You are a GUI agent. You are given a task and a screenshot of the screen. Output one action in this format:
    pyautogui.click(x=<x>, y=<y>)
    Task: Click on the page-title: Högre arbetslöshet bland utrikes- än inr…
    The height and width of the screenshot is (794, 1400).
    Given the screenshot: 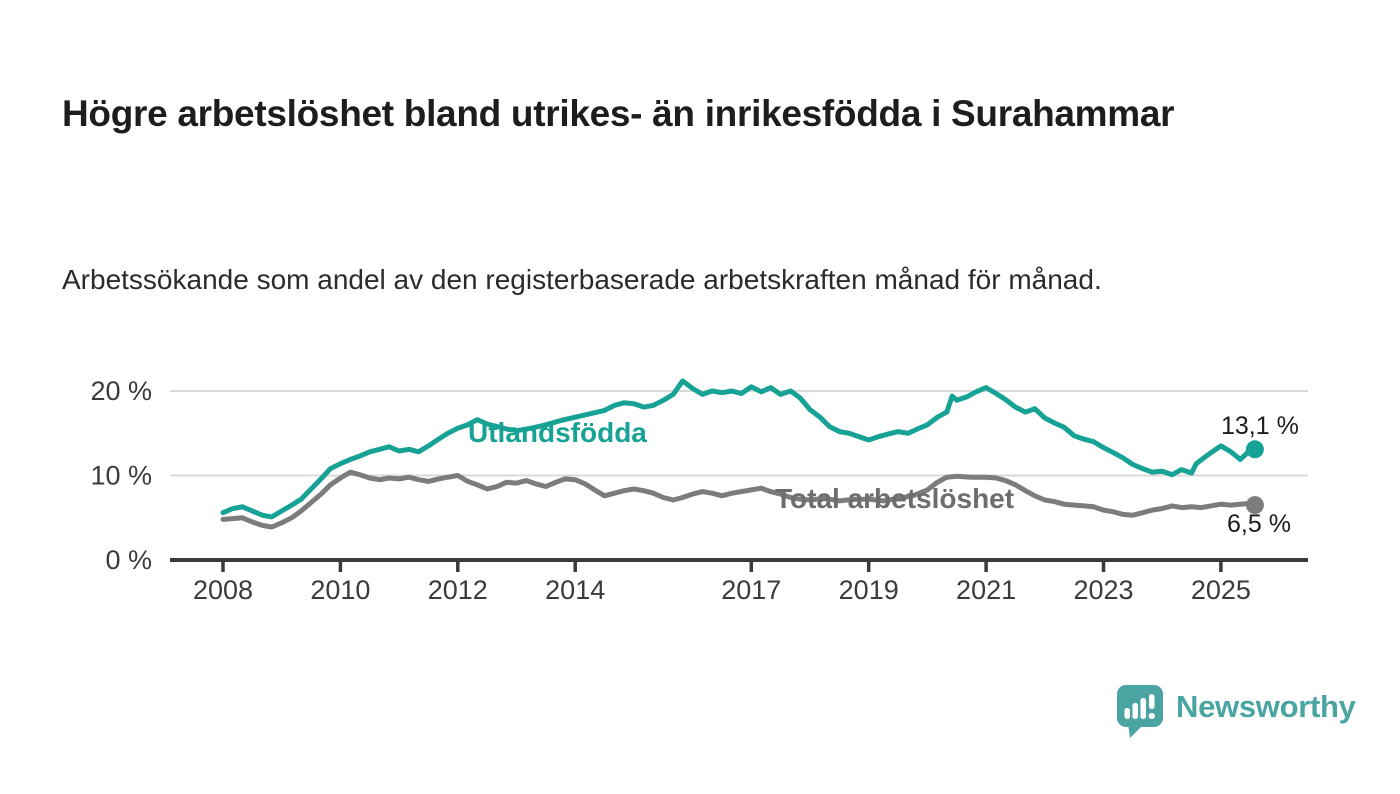 What is the action you would take?
    pyautogui.click(x=618, y=113)
    